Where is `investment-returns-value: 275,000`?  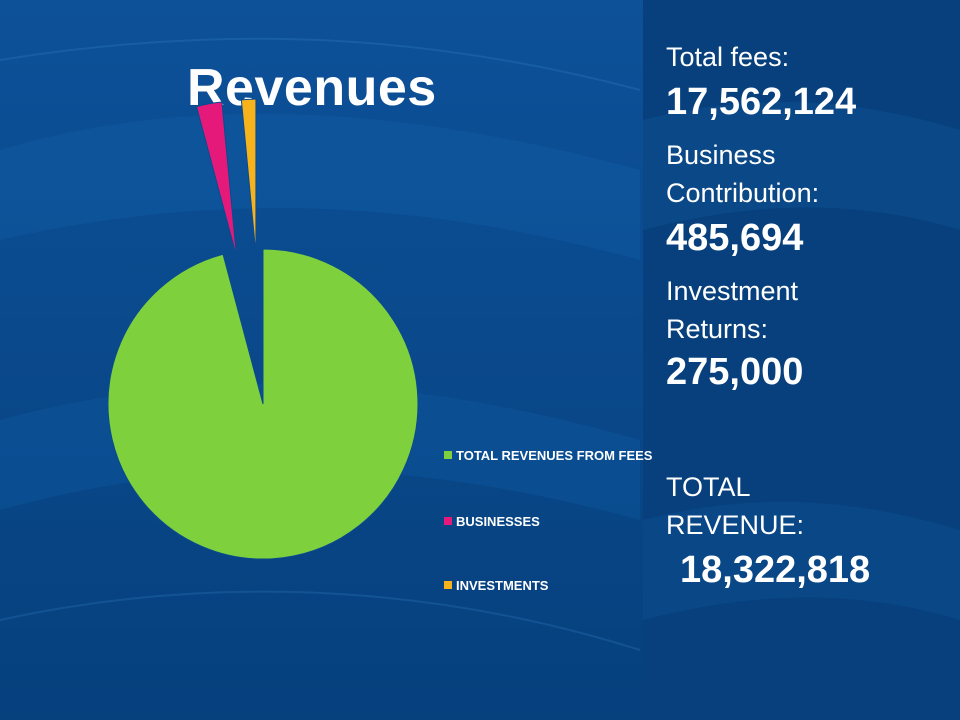
investment-returns-value: 275,000 is located at coordinates (735, 372).